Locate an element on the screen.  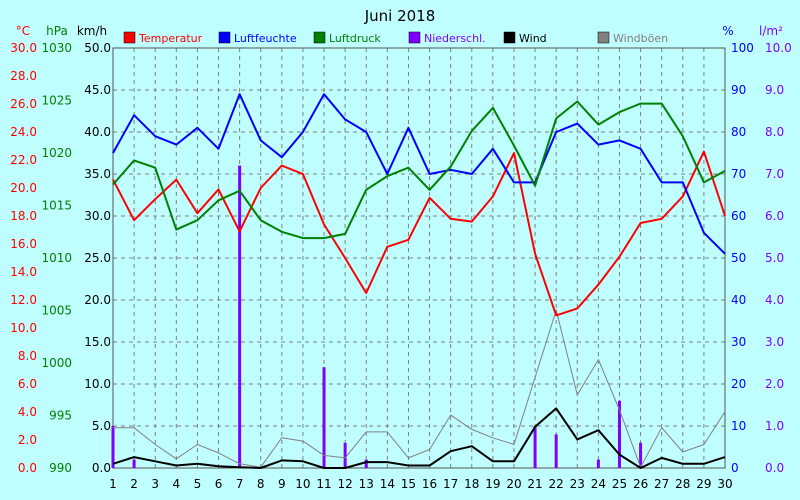
x-tick-label: 16 is located at coordinates (429, 484).